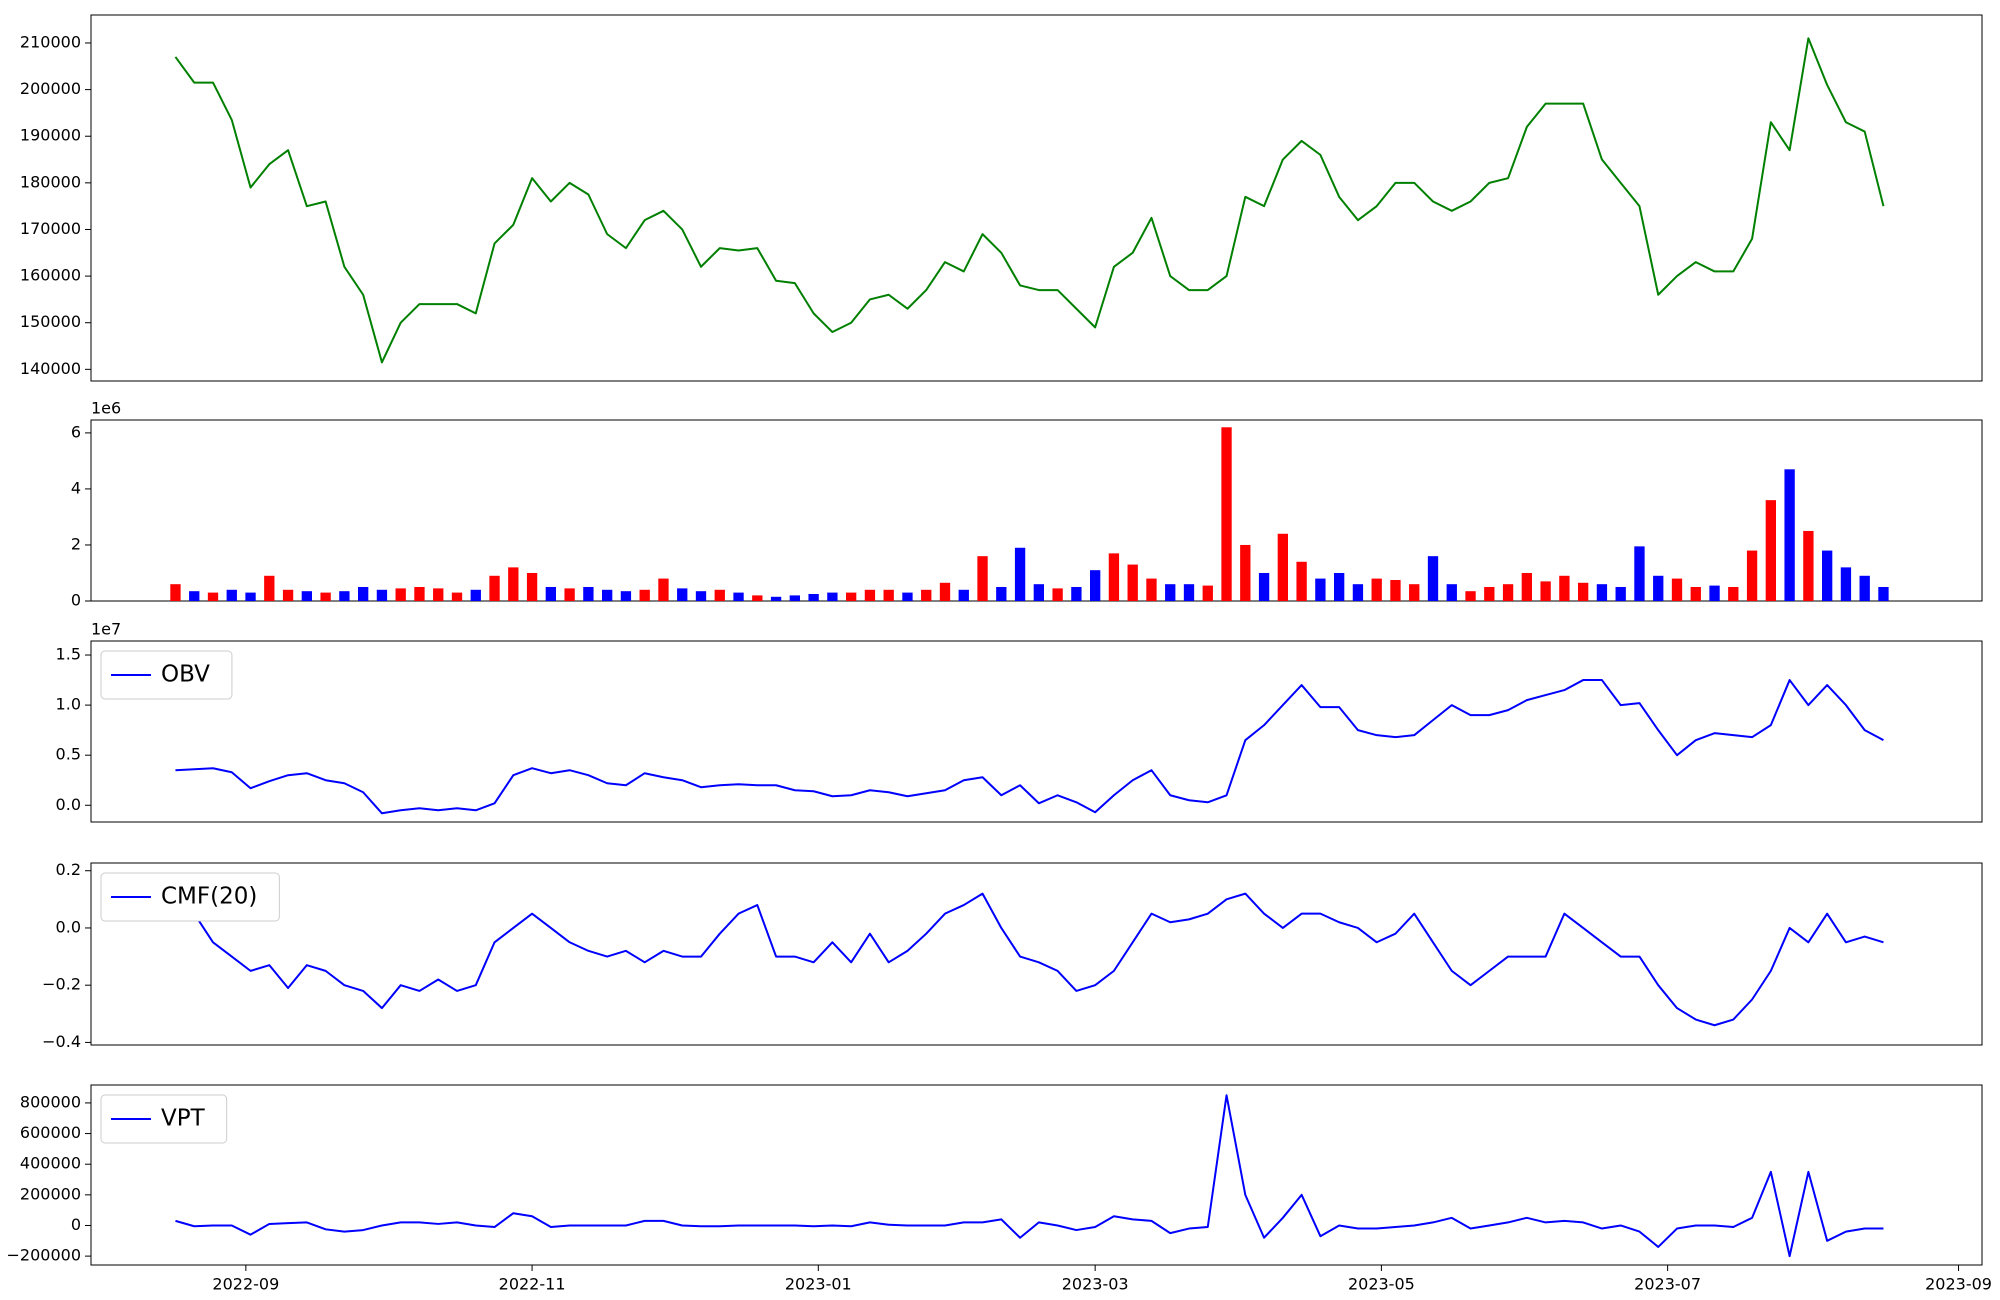 This screenshot has width=2000, height=1300. What do you see at coordinates (183, 1119) in the screenshot?
I see `legend-label: VPT` at bounding box center [183, 1119].